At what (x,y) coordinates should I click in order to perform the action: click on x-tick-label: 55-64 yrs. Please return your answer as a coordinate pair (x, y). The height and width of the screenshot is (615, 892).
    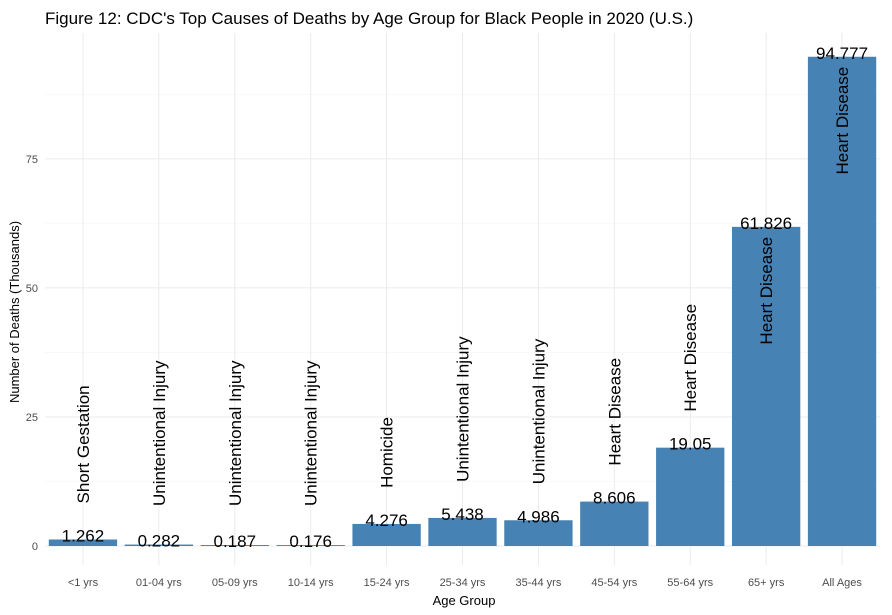
    Looking at the image, I should click on (690, 583).